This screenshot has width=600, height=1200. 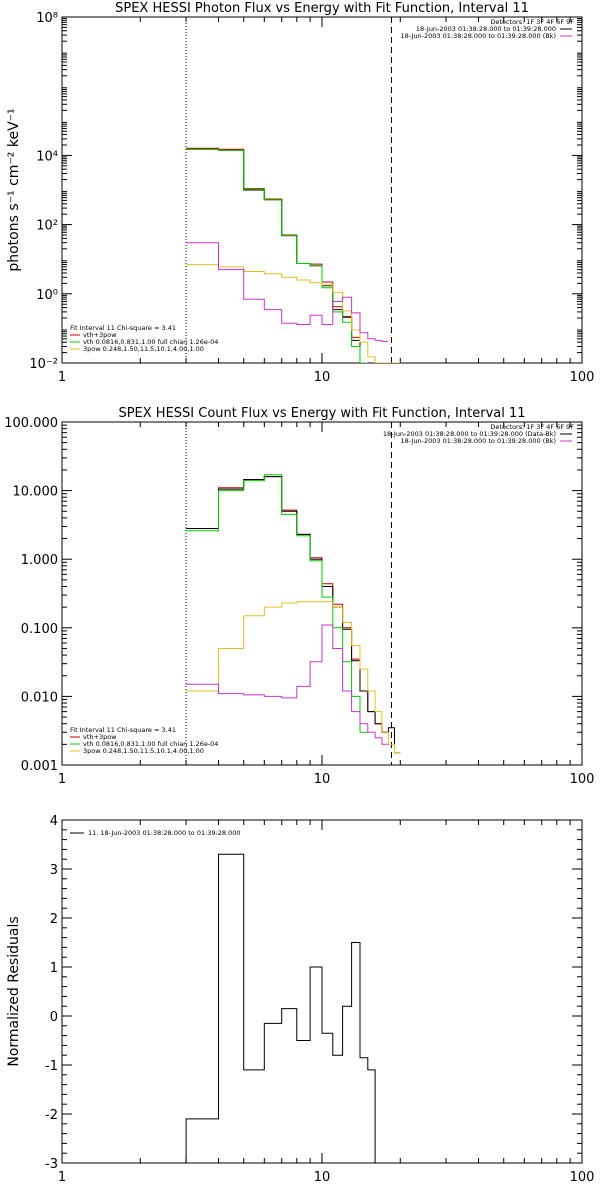 What do you see at coordinates (322, 1177) in the screenshot?
I see `residuals-xtick-label: 10` at bounding box center [322, 1177].